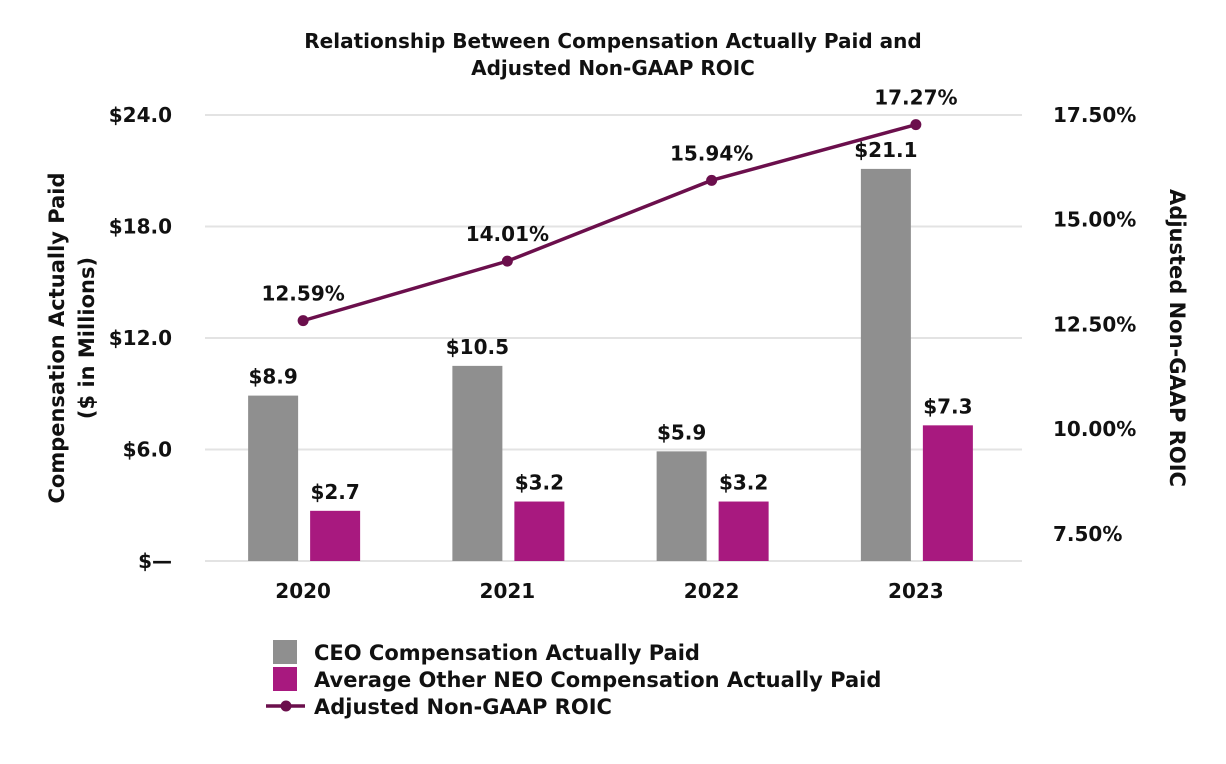  What do you see at coordinates (303, 591) in the screenshot?
I see `x-tick-label: 2020` at bounding box center [303, 591].